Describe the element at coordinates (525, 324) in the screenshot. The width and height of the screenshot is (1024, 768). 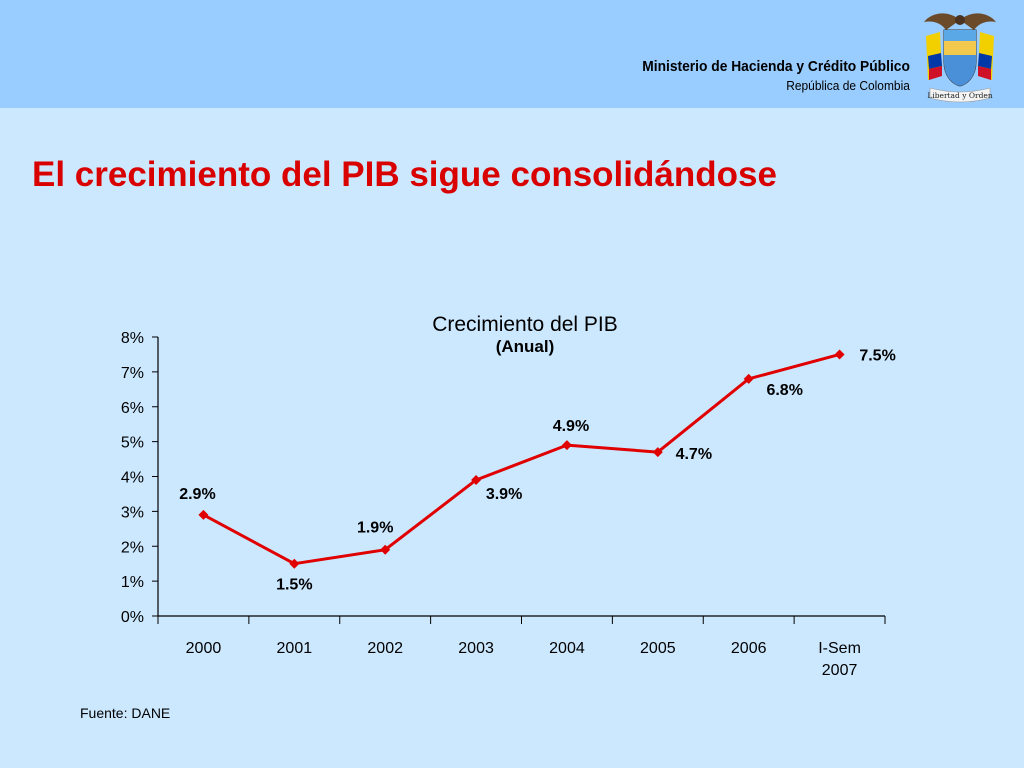
I see `chart-title: Crecimiento del PIB` at that location.